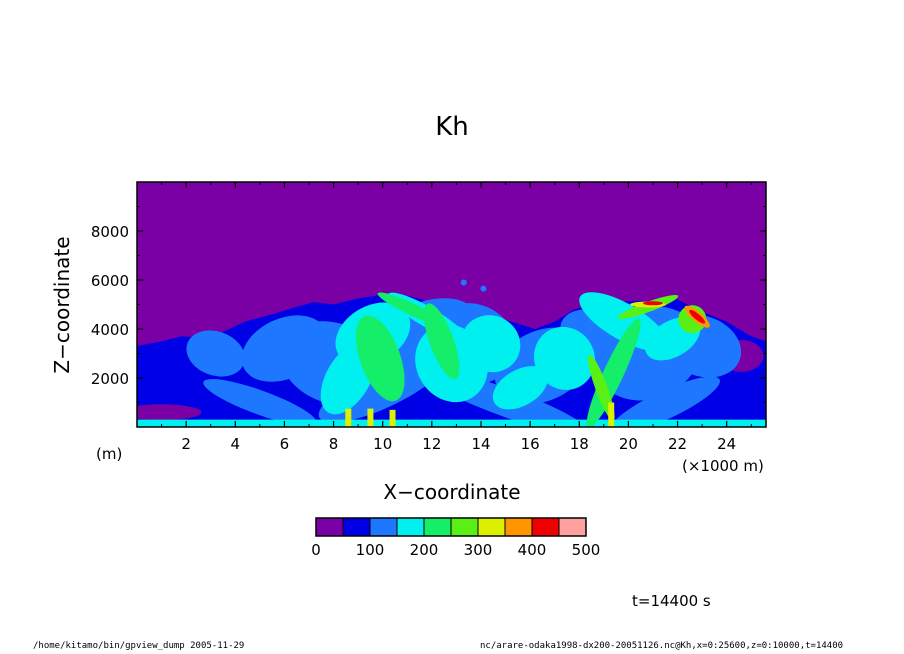 The width and height of the screenshot is (904, 654). What do you see at coordinates (186, 444) in the screenshot?
I see `x-tick-label: 2` at bounding box center [186, 444].